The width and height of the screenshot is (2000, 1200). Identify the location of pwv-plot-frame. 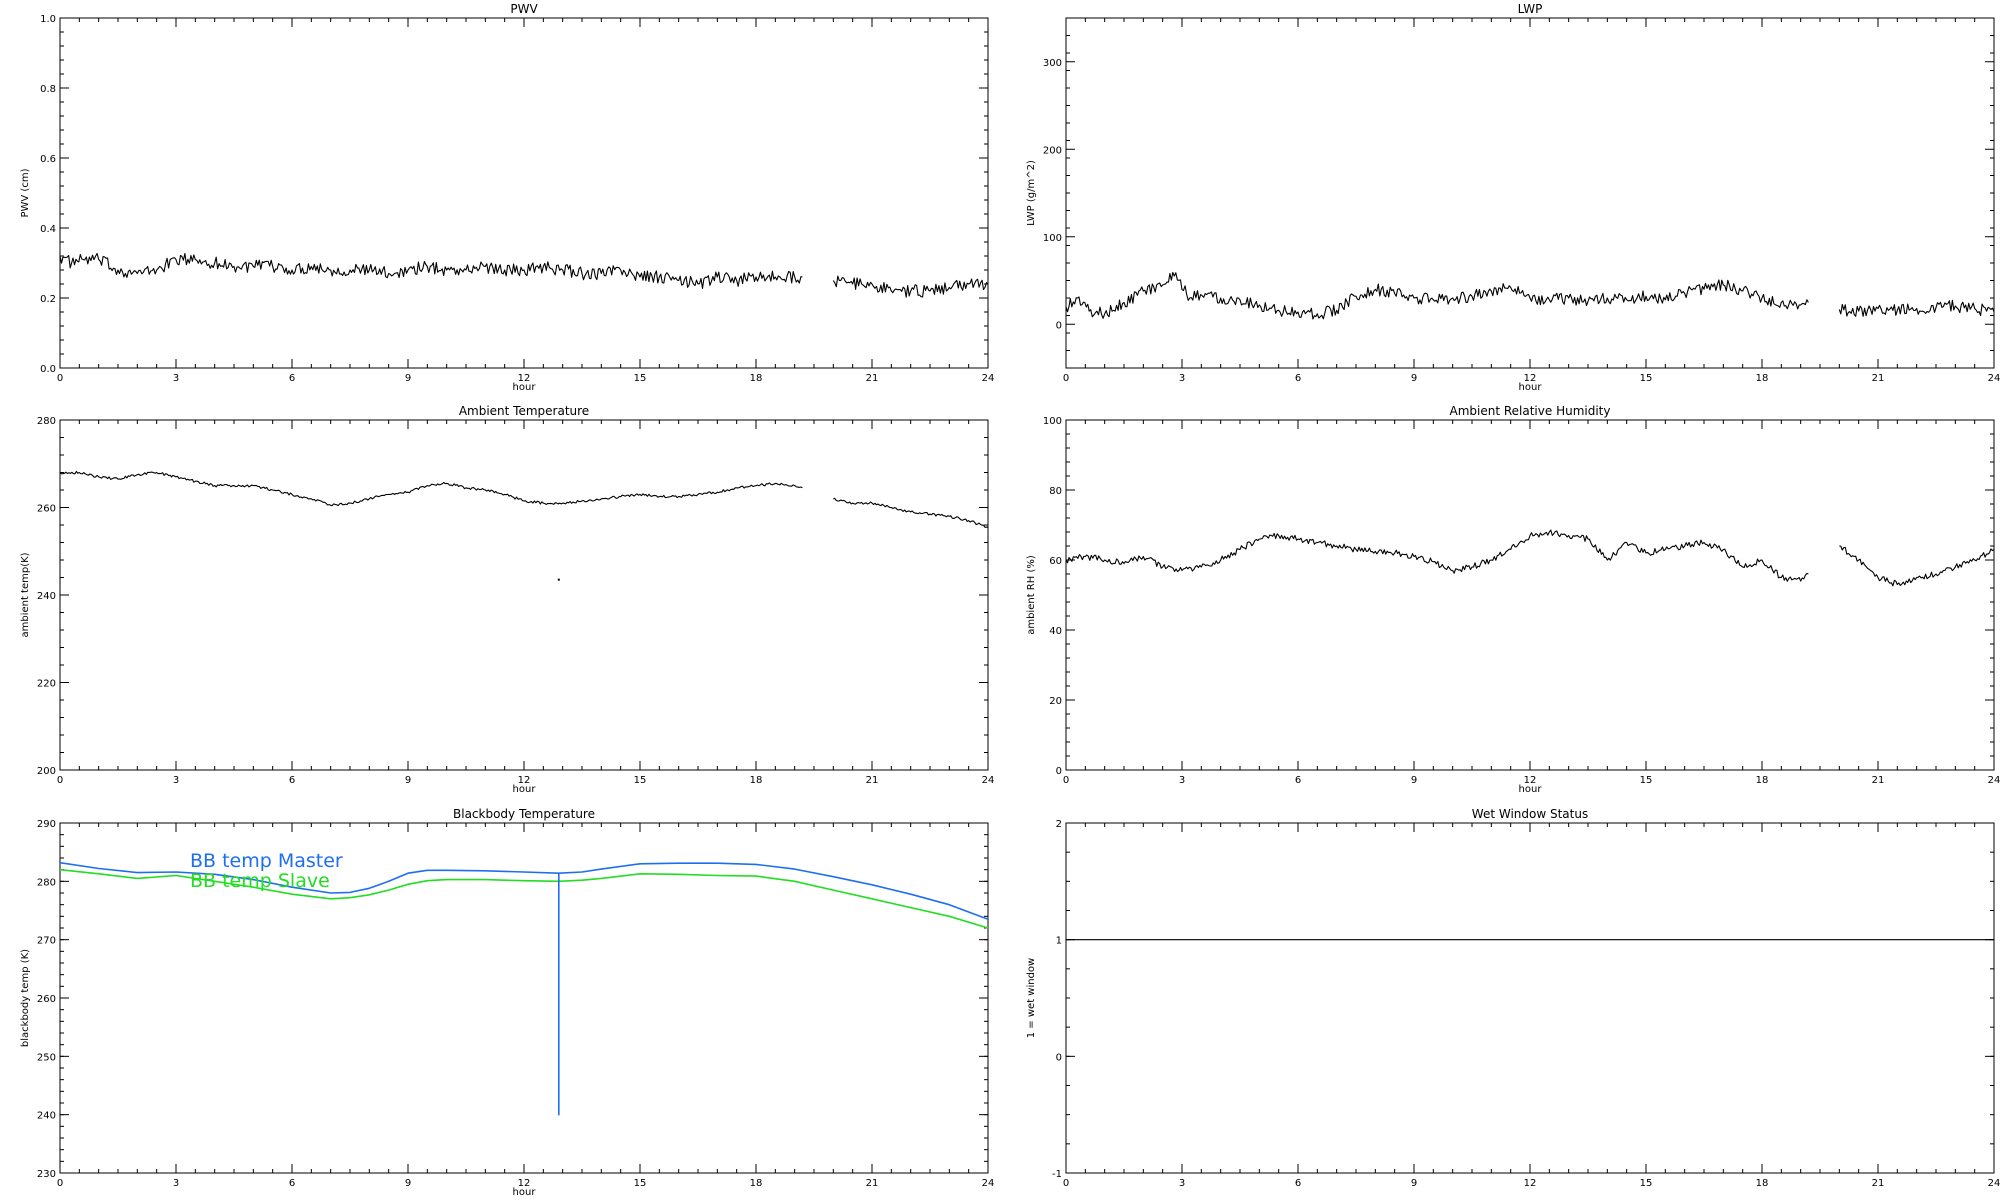
(524, 193).